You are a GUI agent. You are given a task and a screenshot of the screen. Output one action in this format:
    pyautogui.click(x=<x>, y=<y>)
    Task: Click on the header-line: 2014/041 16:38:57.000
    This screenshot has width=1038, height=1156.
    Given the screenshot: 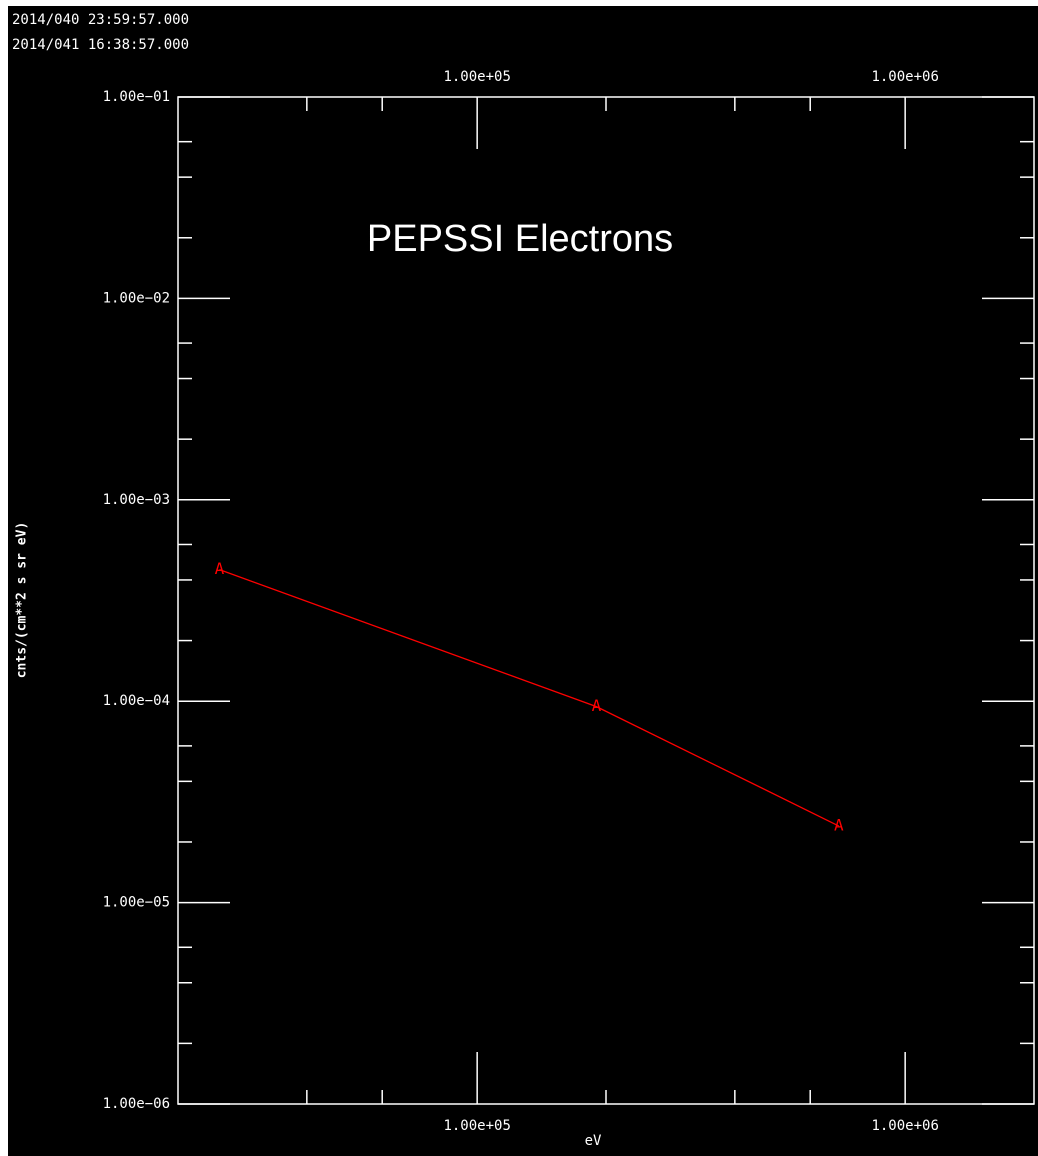 What is the action you would take?
    pyautogui.click(x=100, y=45)
    